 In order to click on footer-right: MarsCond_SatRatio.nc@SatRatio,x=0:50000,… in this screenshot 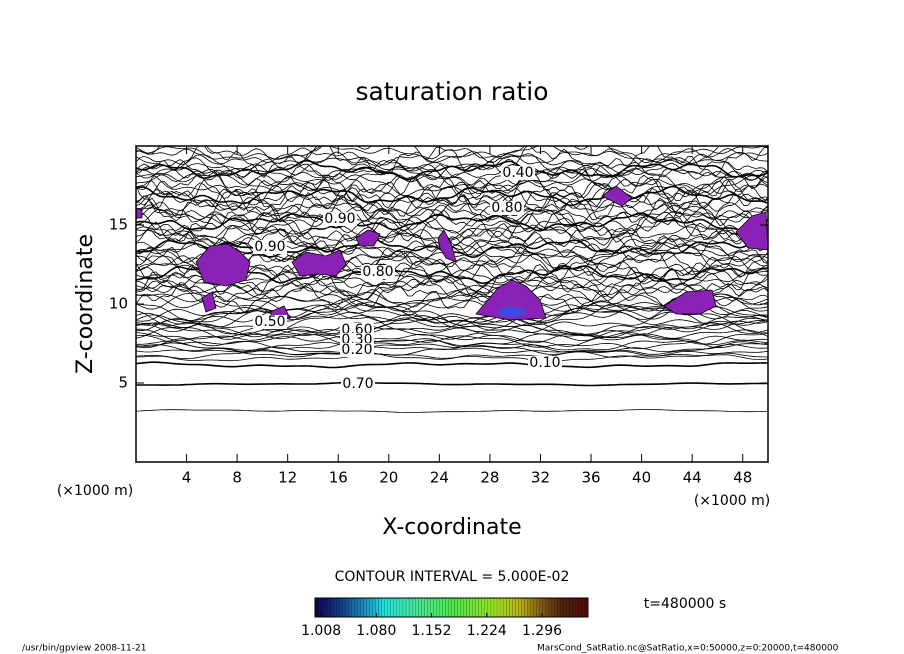, I will do `click(688, 649)`.